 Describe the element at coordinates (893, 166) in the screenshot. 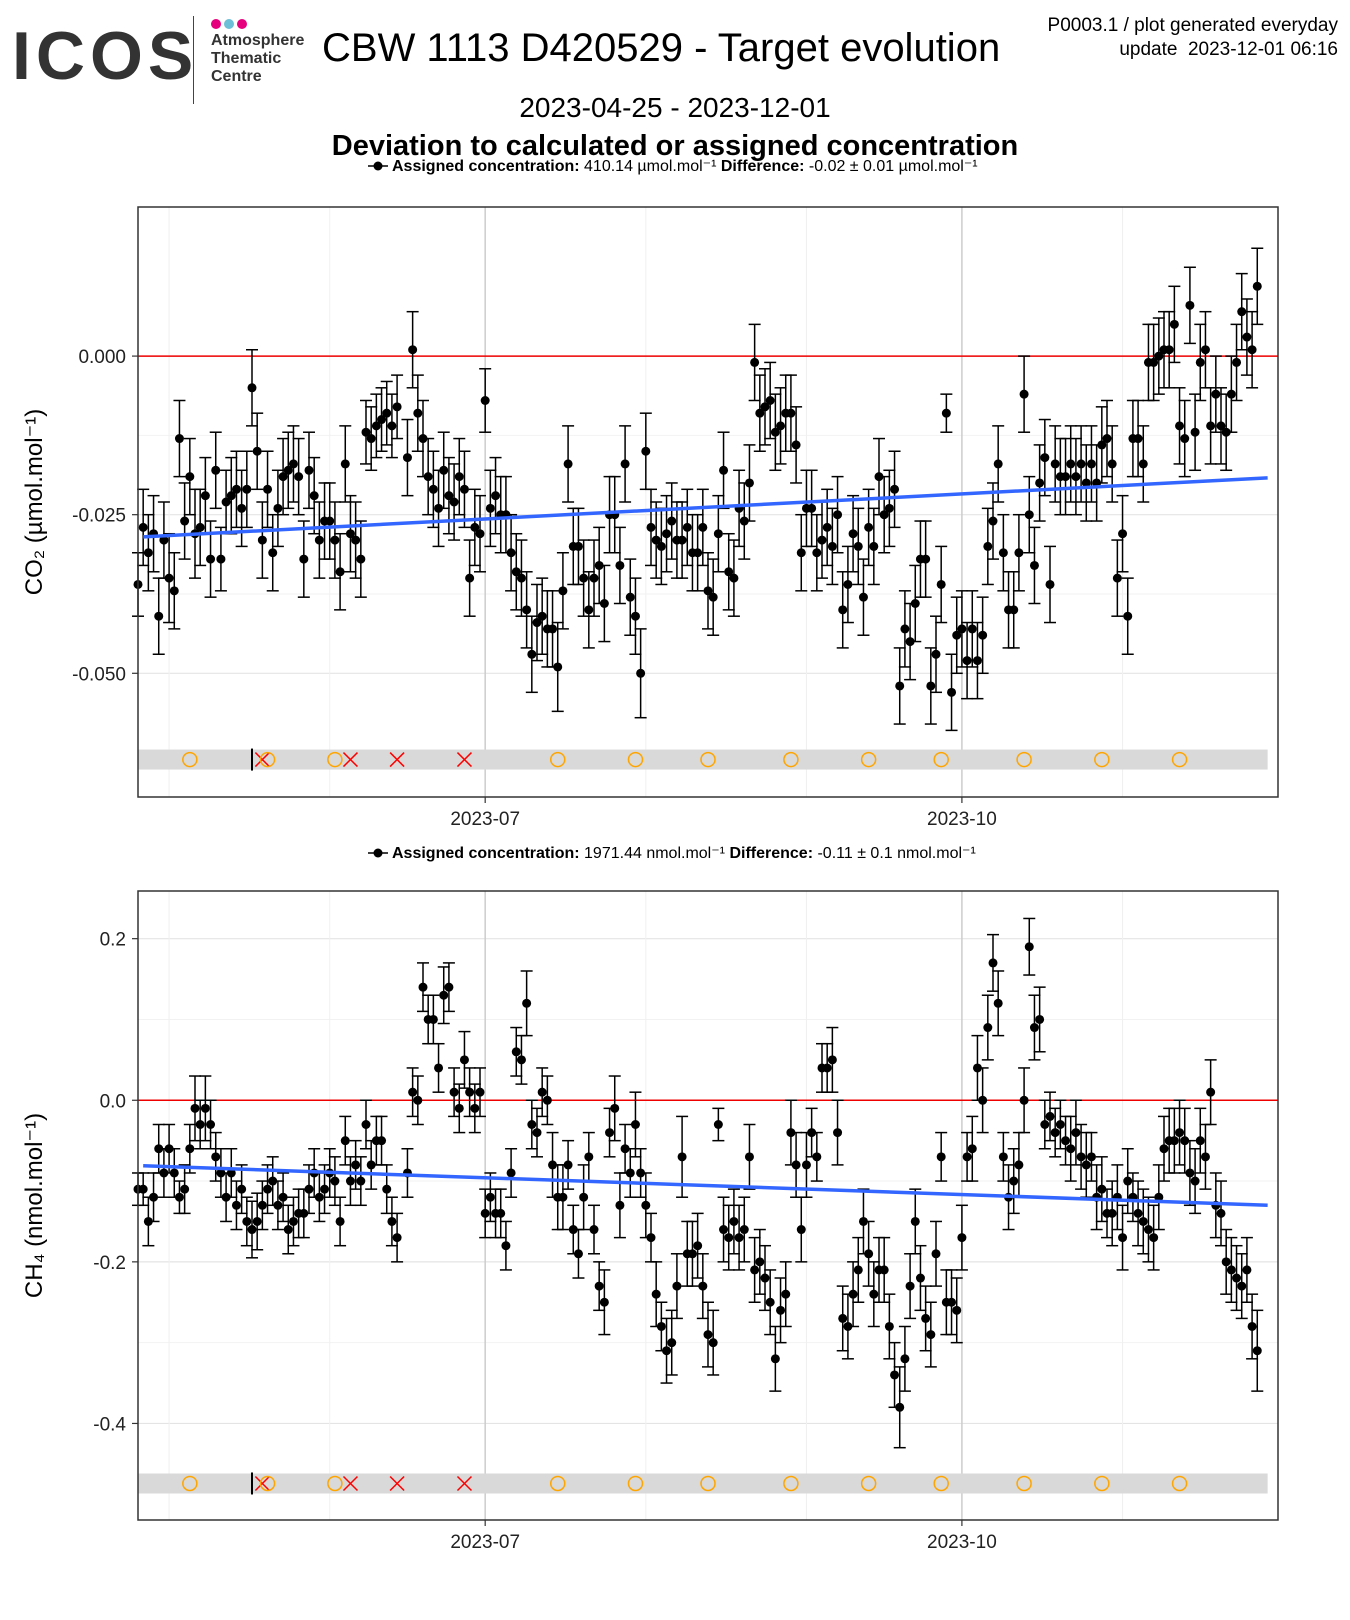

I see `legend-difference-value: -0.02 ± 0.01 µmol.mol⁻¹` at that location.